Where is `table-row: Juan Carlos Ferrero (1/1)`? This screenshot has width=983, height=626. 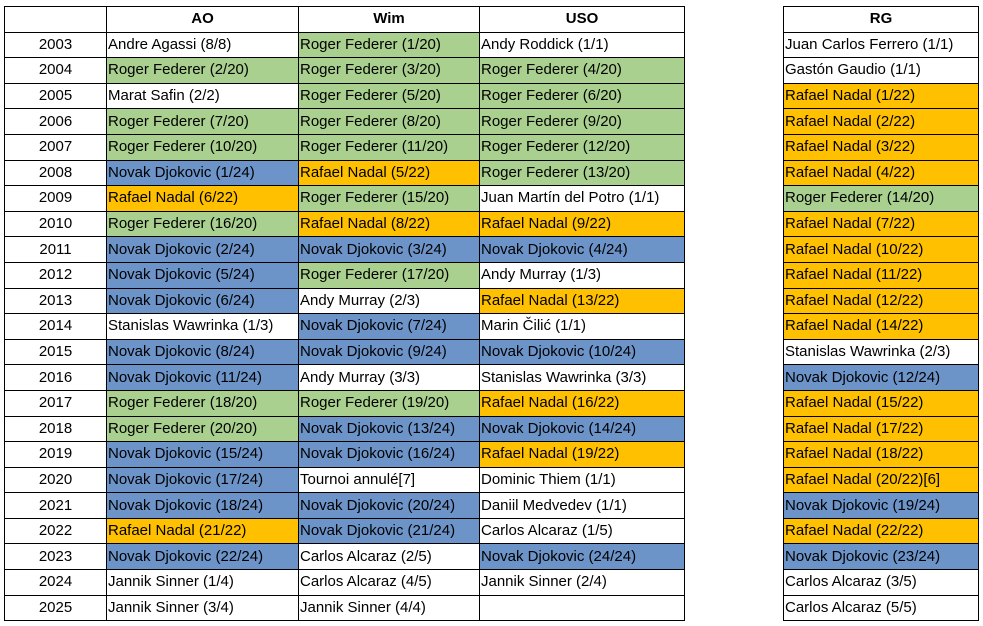
table-row: Juan Carlos Ferrero (1/1) is located at coordinates (881, 45).